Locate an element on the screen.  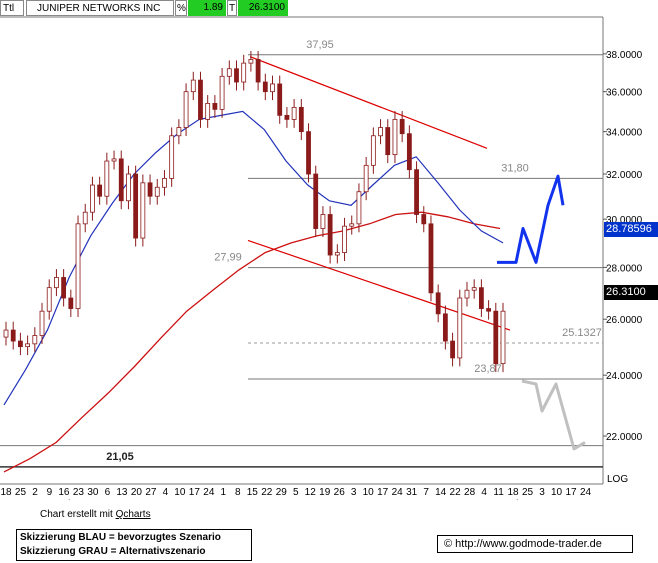
ma-value: 28.78596 is located at coordinates (629, 229).